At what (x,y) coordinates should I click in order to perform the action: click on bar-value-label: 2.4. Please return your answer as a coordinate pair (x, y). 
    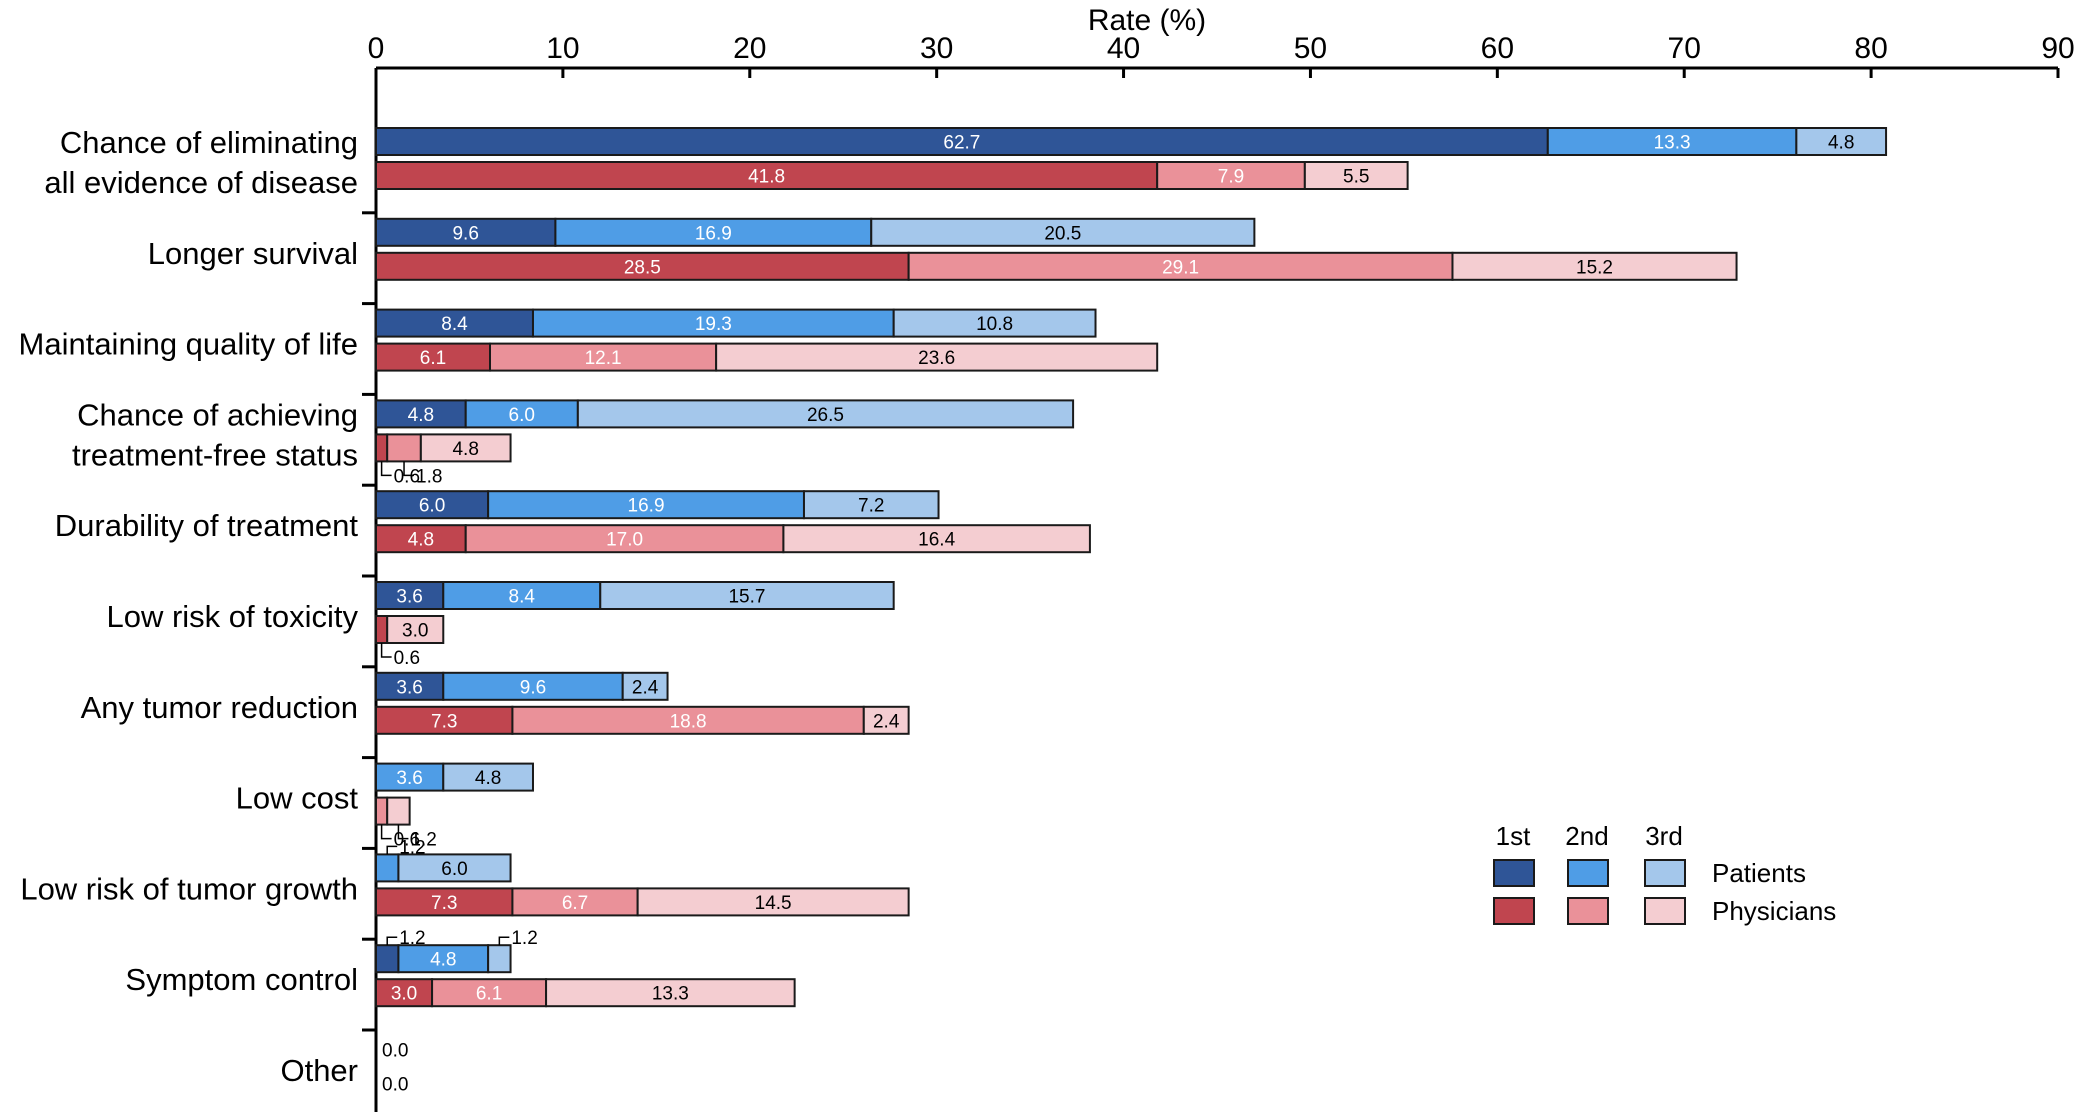
    Looking at the image, I should click on (645, 687).